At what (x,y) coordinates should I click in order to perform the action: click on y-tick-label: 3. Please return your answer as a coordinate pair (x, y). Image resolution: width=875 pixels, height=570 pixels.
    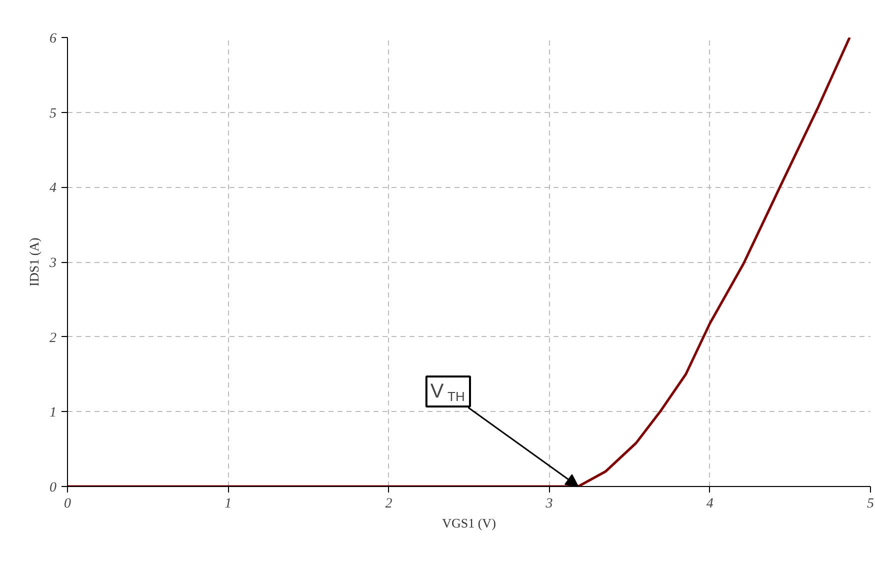
    Looking at the image, I should click on (52, 263).